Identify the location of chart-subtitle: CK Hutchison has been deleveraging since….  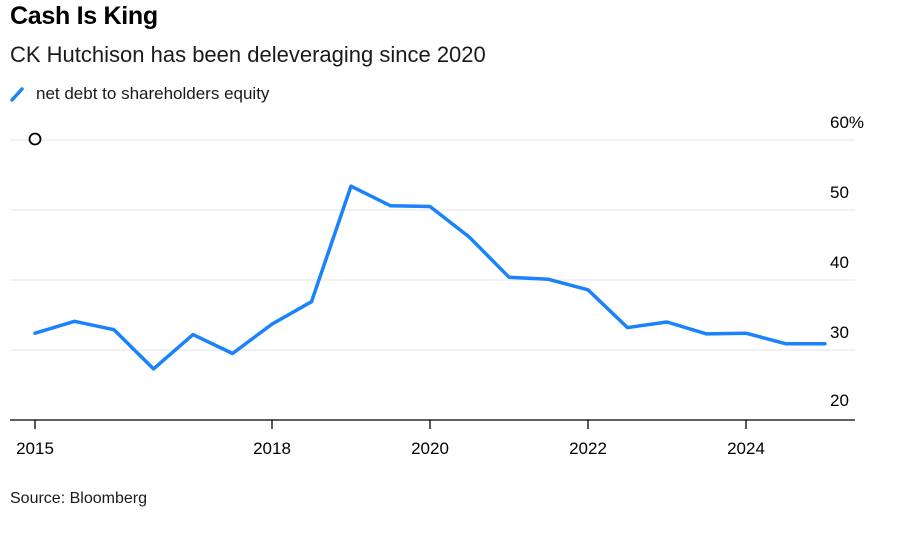
(248, 54).